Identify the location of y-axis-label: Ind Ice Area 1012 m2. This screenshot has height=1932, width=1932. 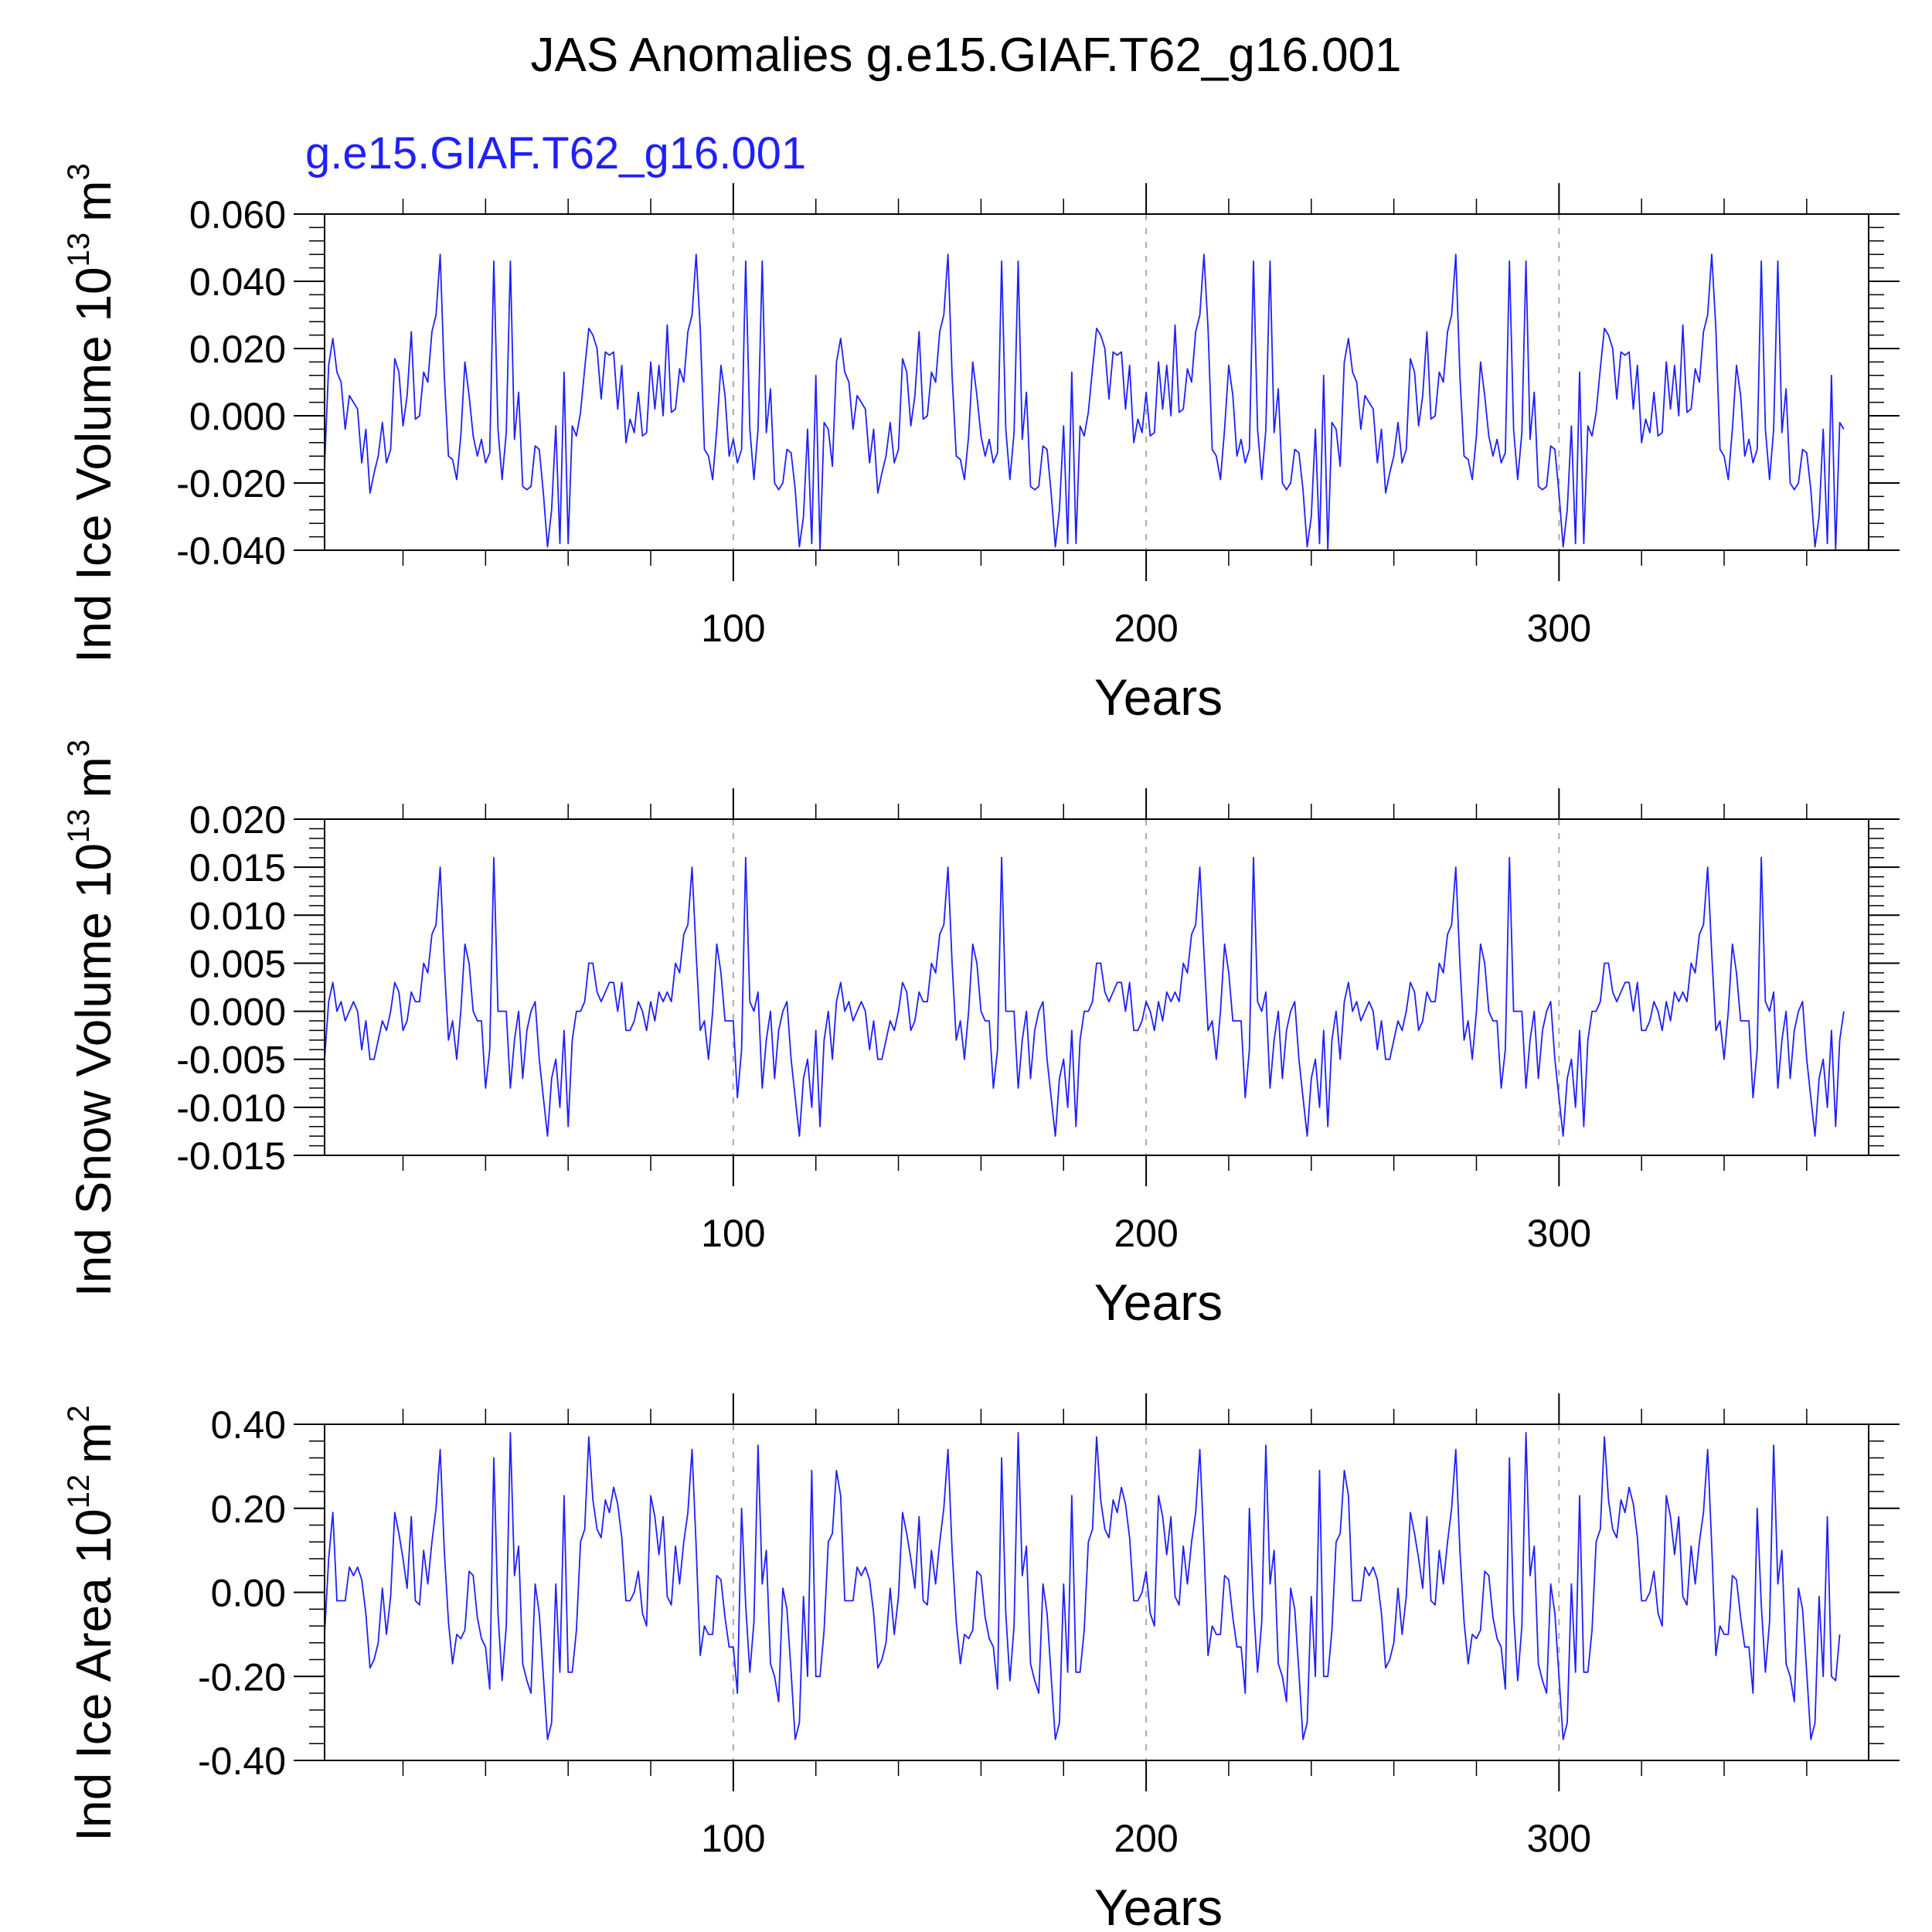
(91, 1624).